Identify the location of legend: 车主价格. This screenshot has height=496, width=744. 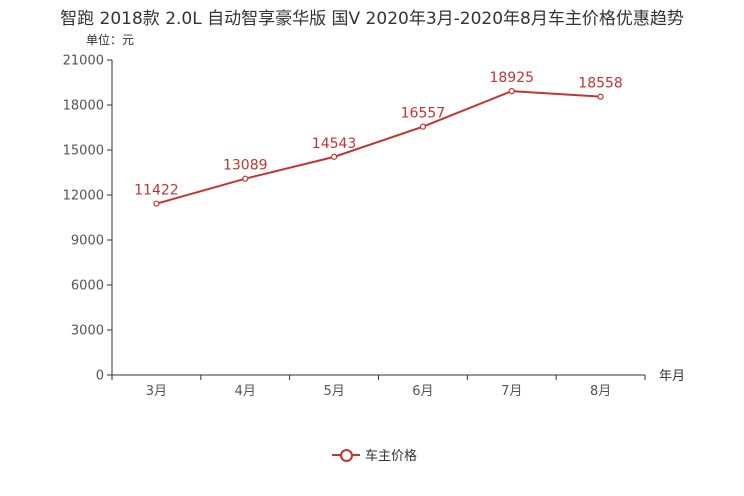
(374, 454).